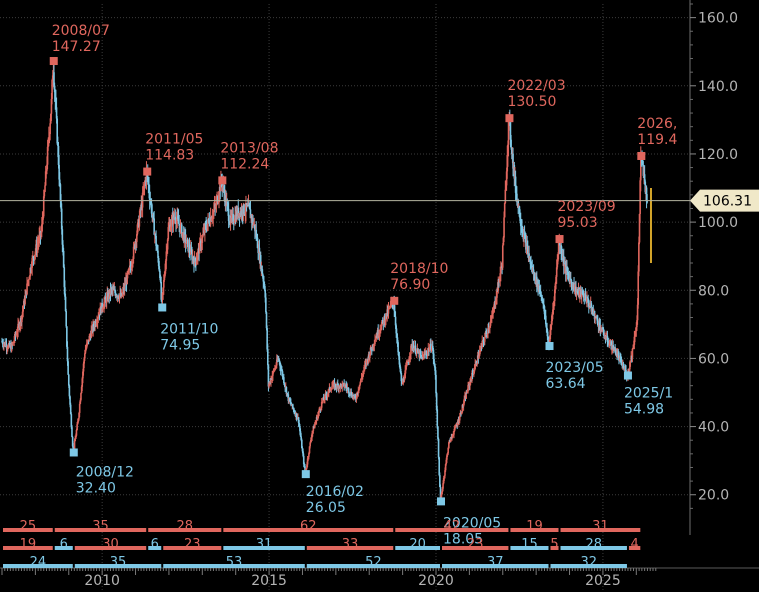  I want to click on x-axis-labels: 2010 2015 2020 2025, so click(352, 581).